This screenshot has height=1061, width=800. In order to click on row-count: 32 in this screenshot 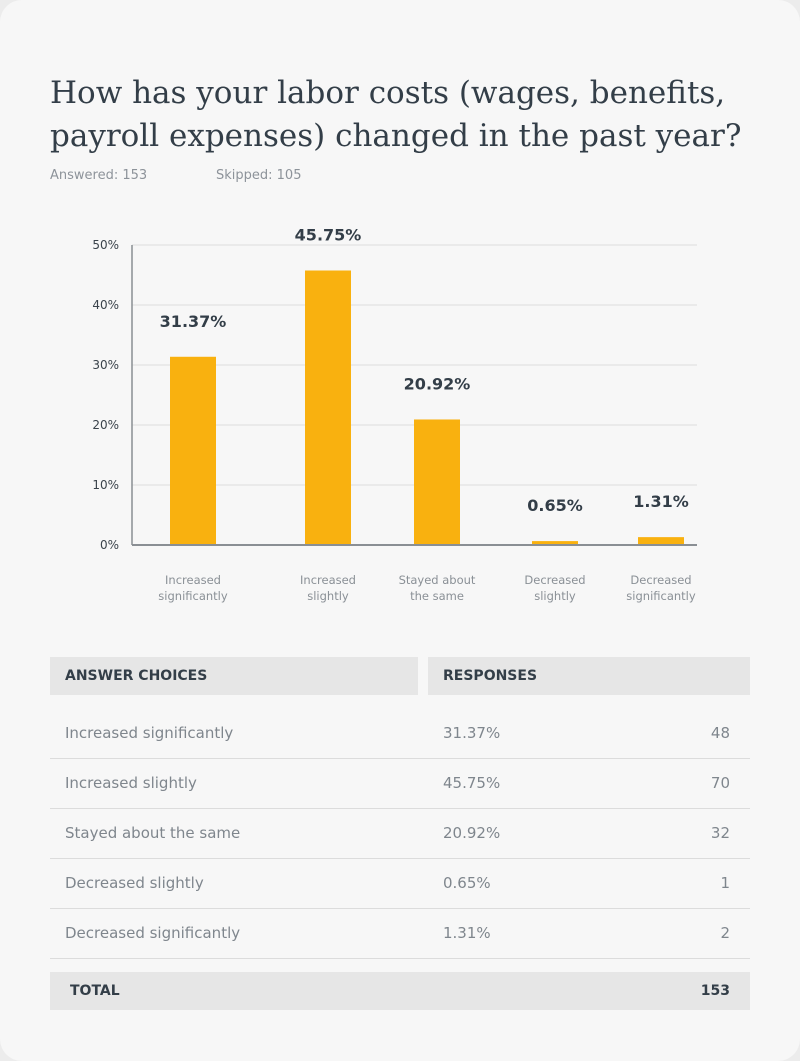, I will do `click(720, 833)`.